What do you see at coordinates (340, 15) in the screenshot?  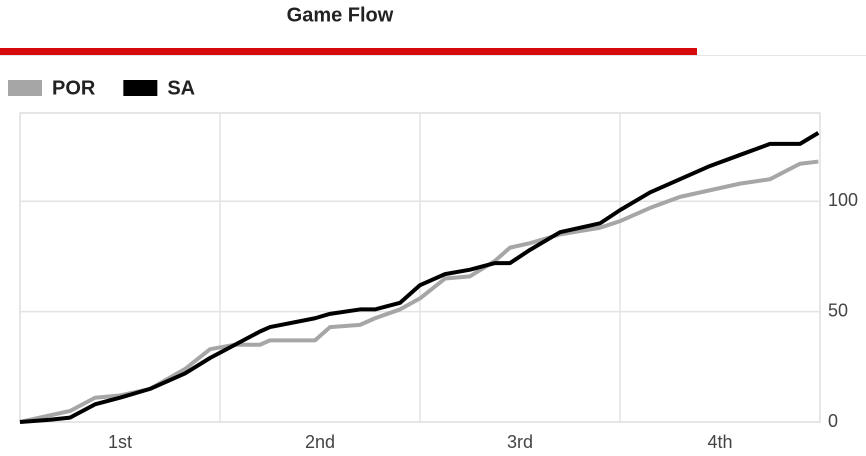 I see `chart-title: Game Flow` at bounding box center [340, 15].